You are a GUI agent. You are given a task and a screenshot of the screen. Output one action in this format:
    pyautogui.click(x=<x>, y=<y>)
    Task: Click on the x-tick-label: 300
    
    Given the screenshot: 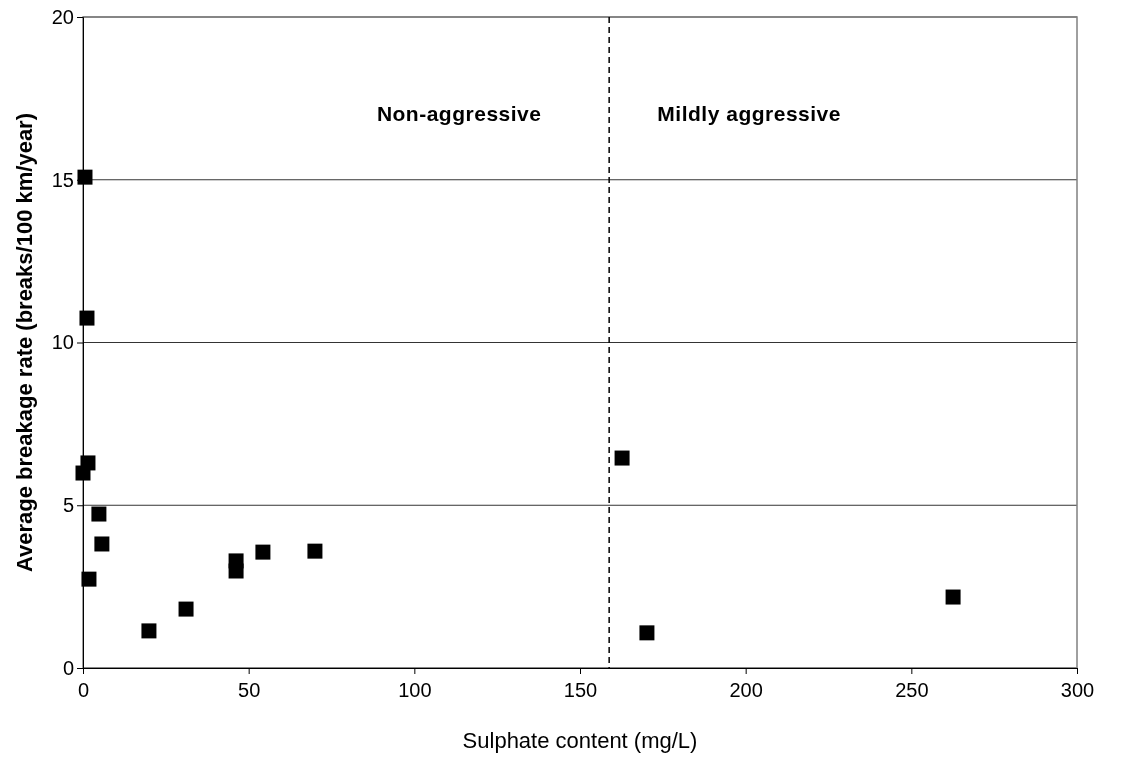 What is the action you would take?
    pyautogui.click(x=1077, y=690)
    